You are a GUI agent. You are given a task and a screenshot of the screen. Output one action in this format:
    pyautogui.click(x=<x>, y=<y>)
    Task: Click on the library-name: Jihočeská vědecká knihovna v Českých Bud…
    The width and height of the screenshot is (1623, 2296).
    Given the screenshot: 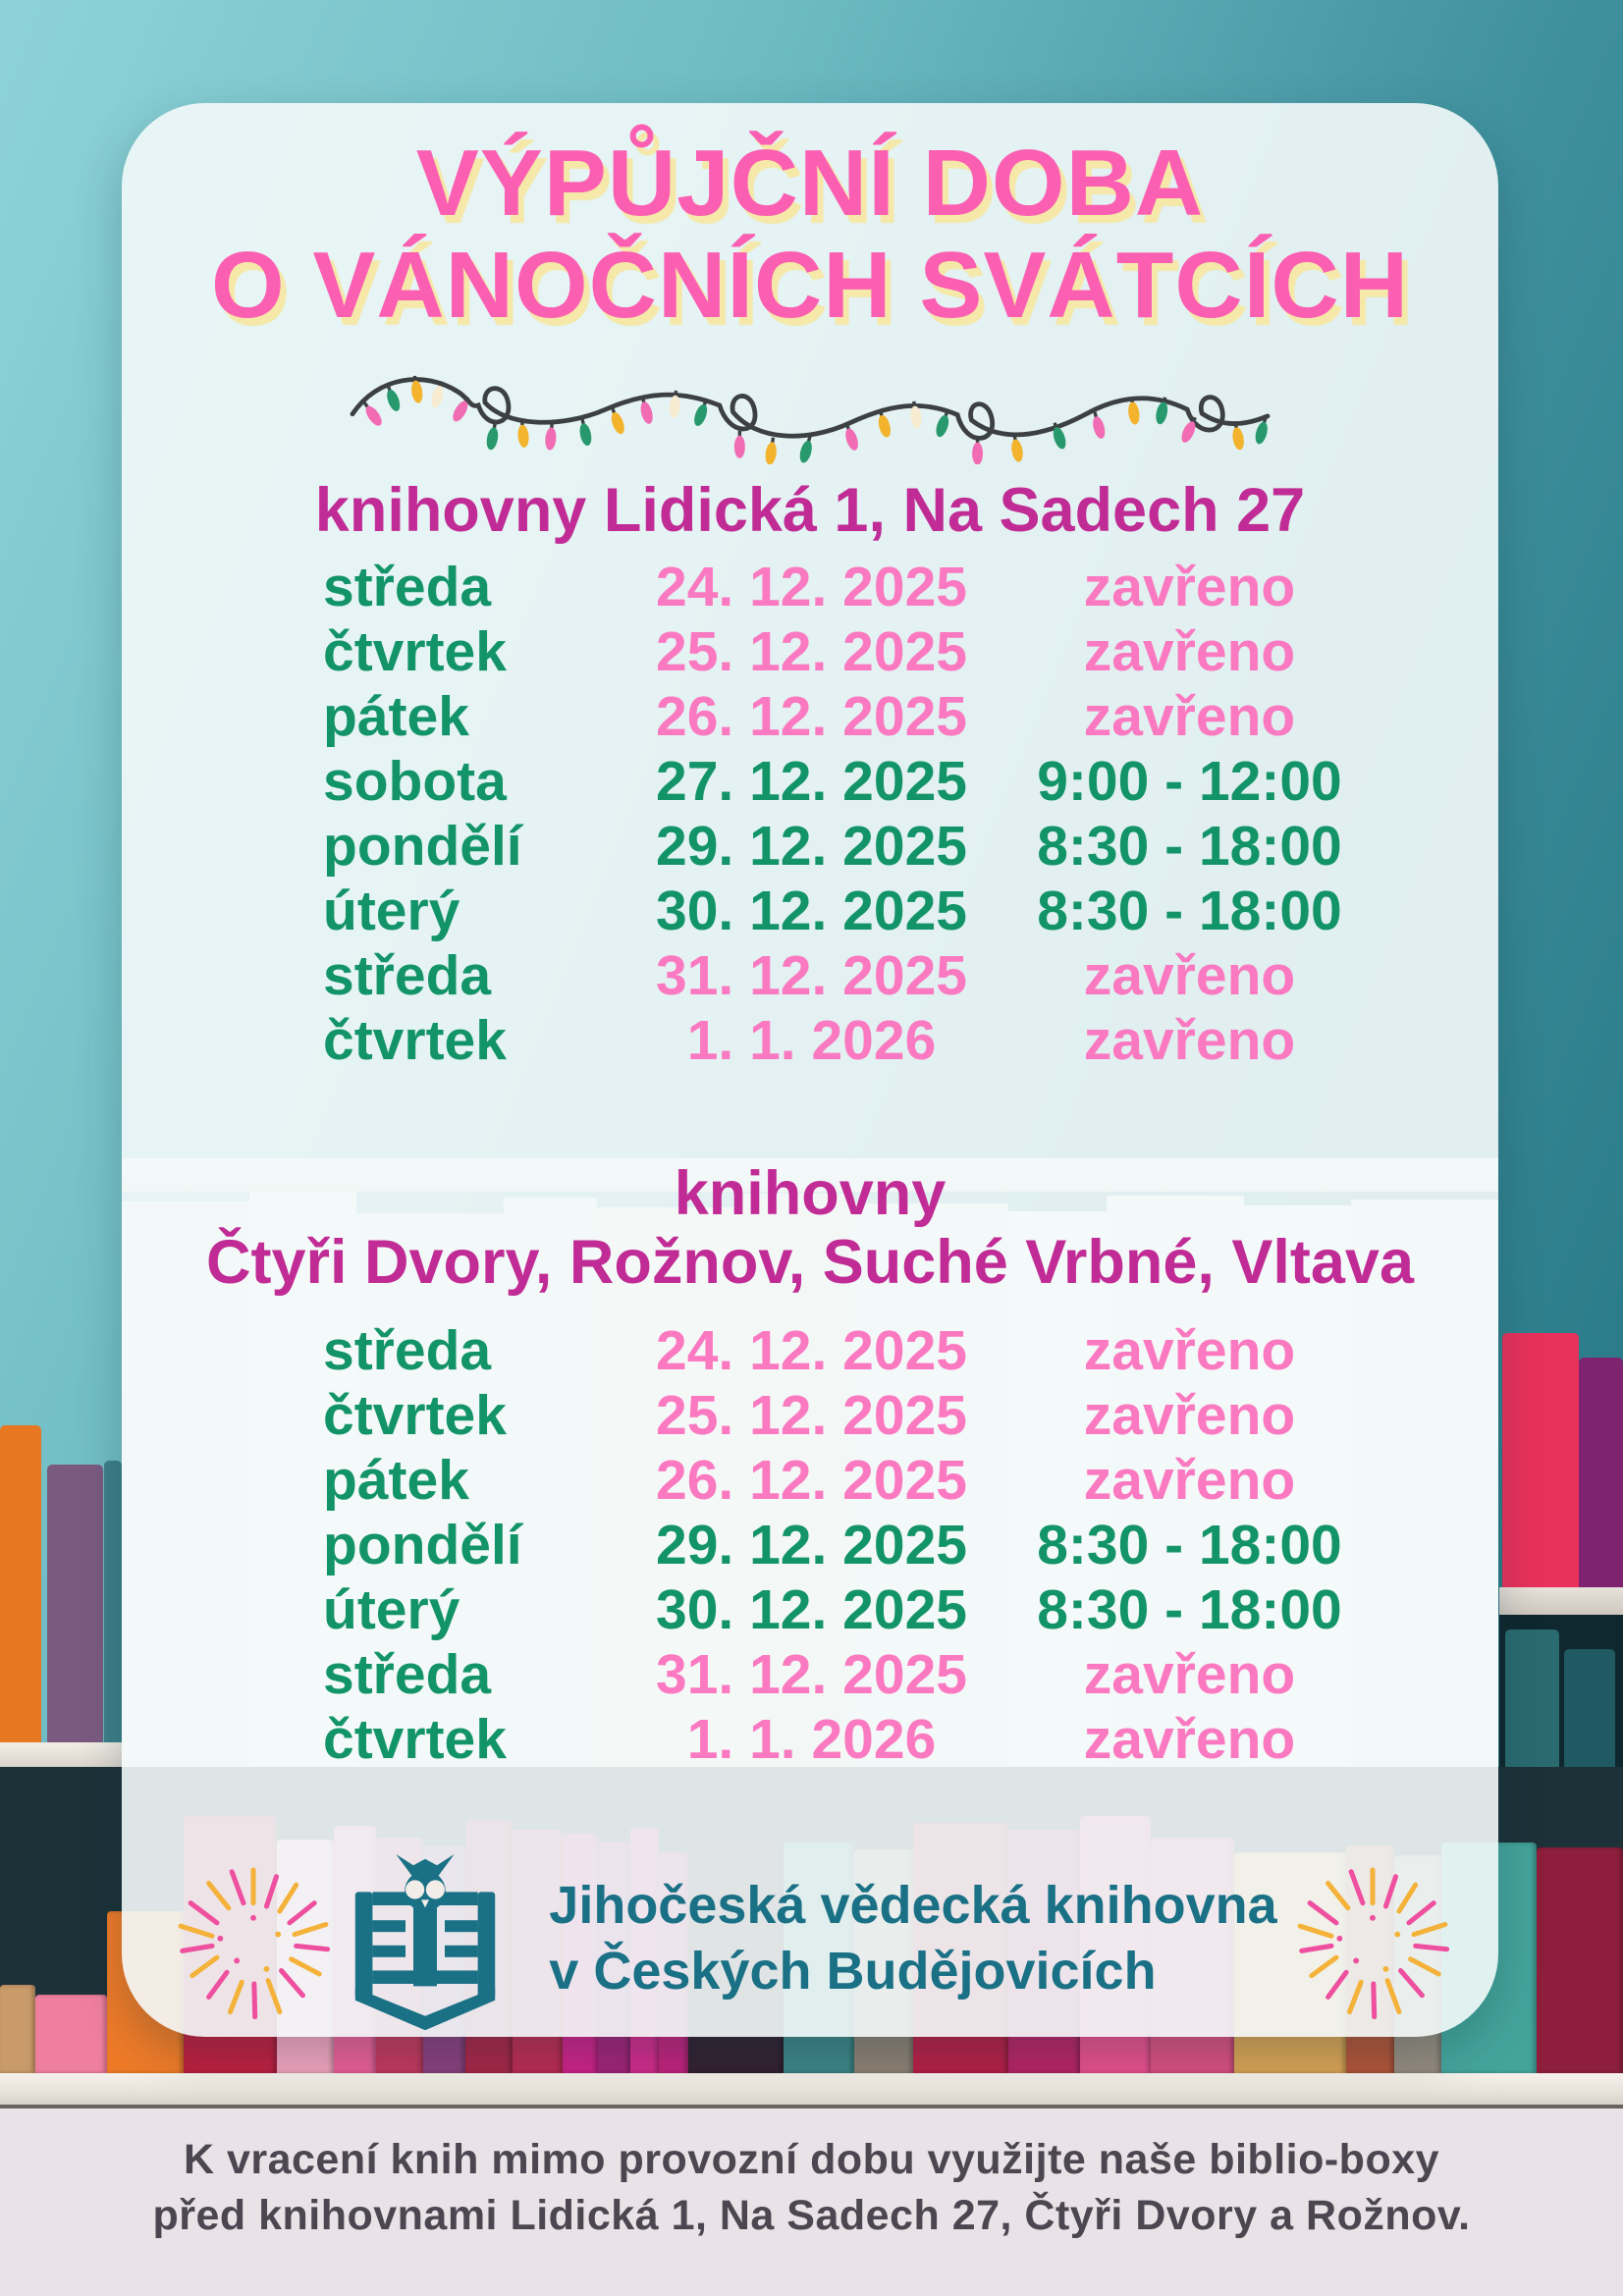 What is the action you would take?
    pyautogui.click(x=912, y=1938)
    